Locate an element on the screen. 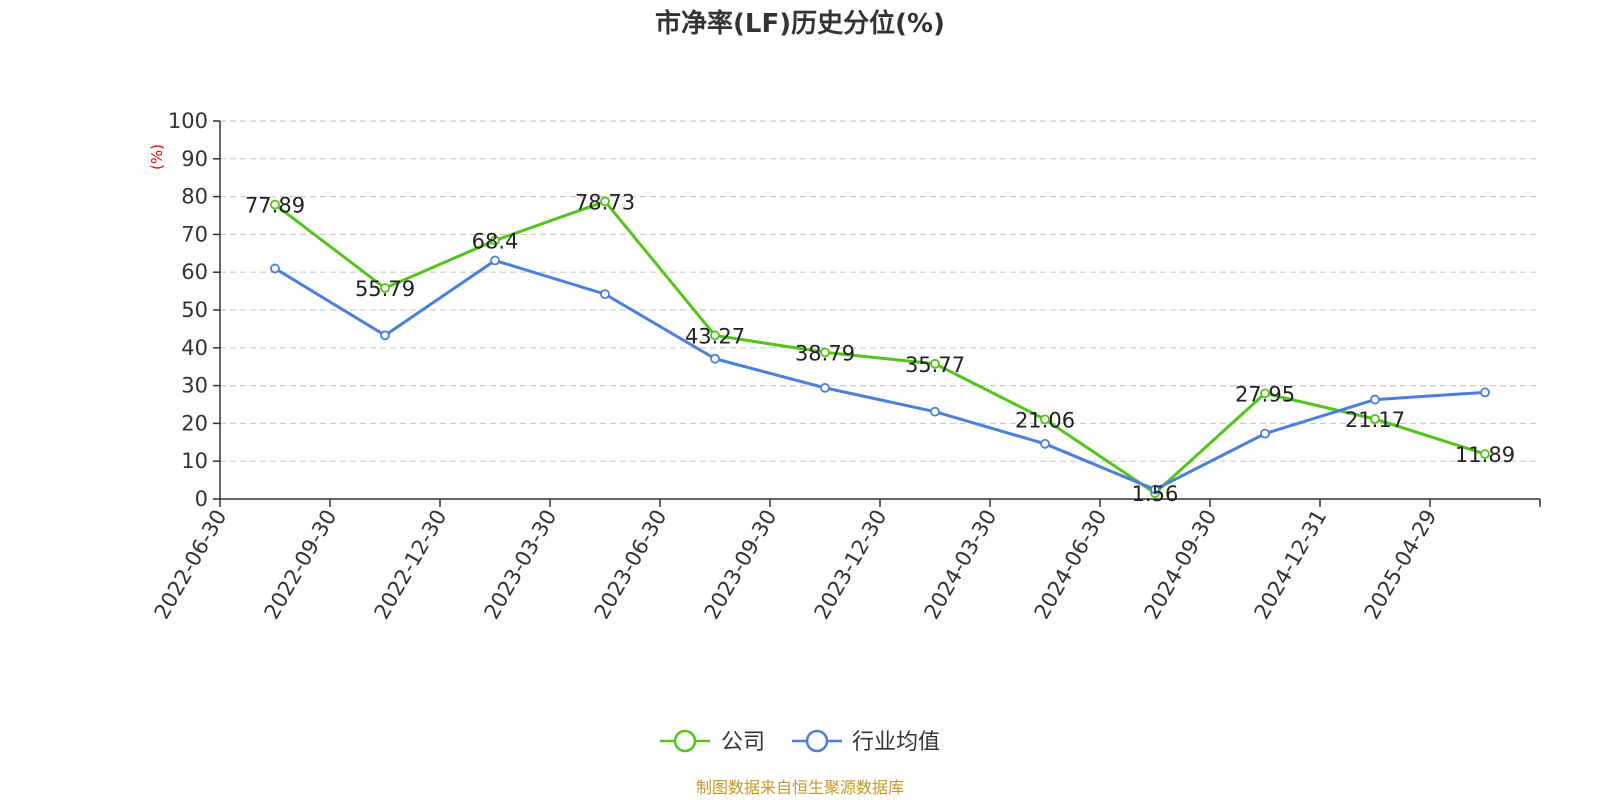 This screenshot has height=800, width=1600. x-tick-label: 2025-04-29 is located at coordinates (1401, 565).